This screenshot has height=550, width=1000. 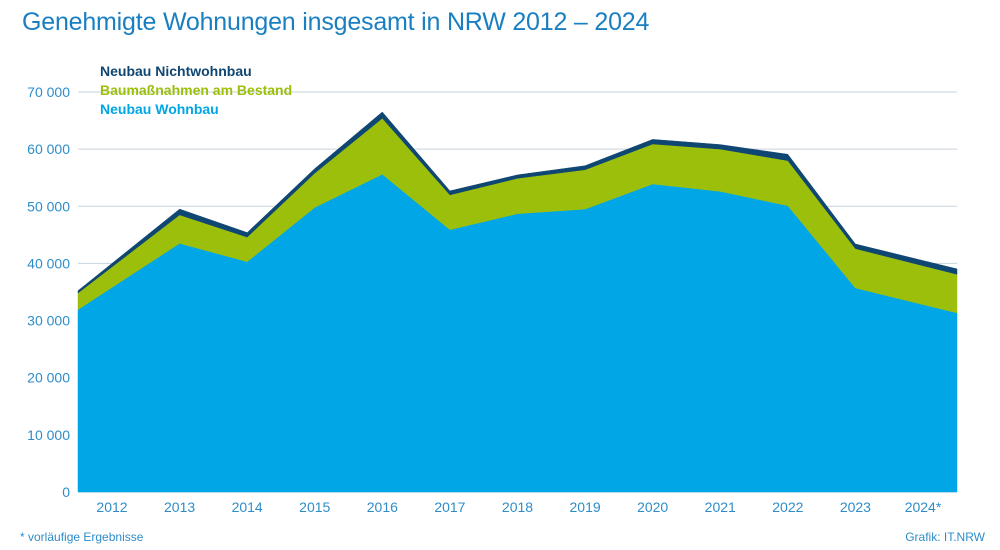 I want to click on x-tick-label: 2015, so click(x=314, y=507).